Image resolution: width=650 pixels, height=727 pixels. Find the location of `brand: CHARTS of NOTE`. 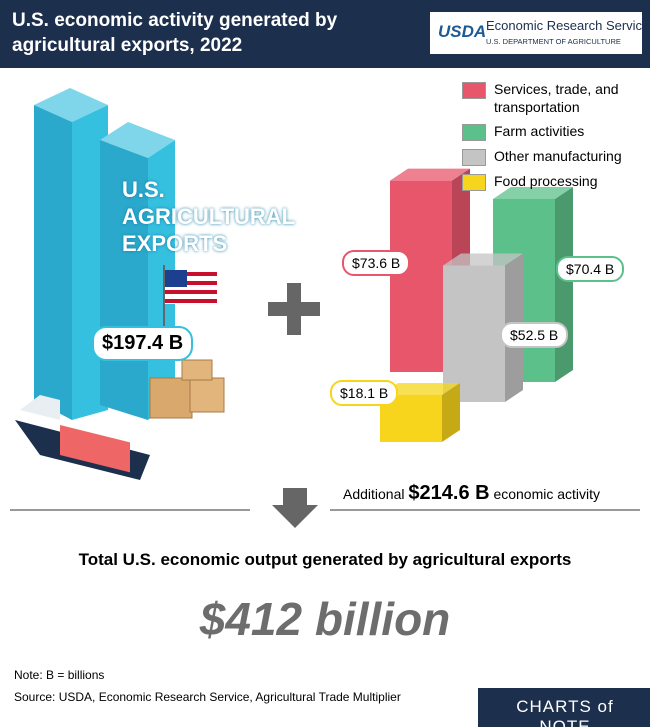

brand: CHARTS of NOTE is located at coordinates (565, 712).